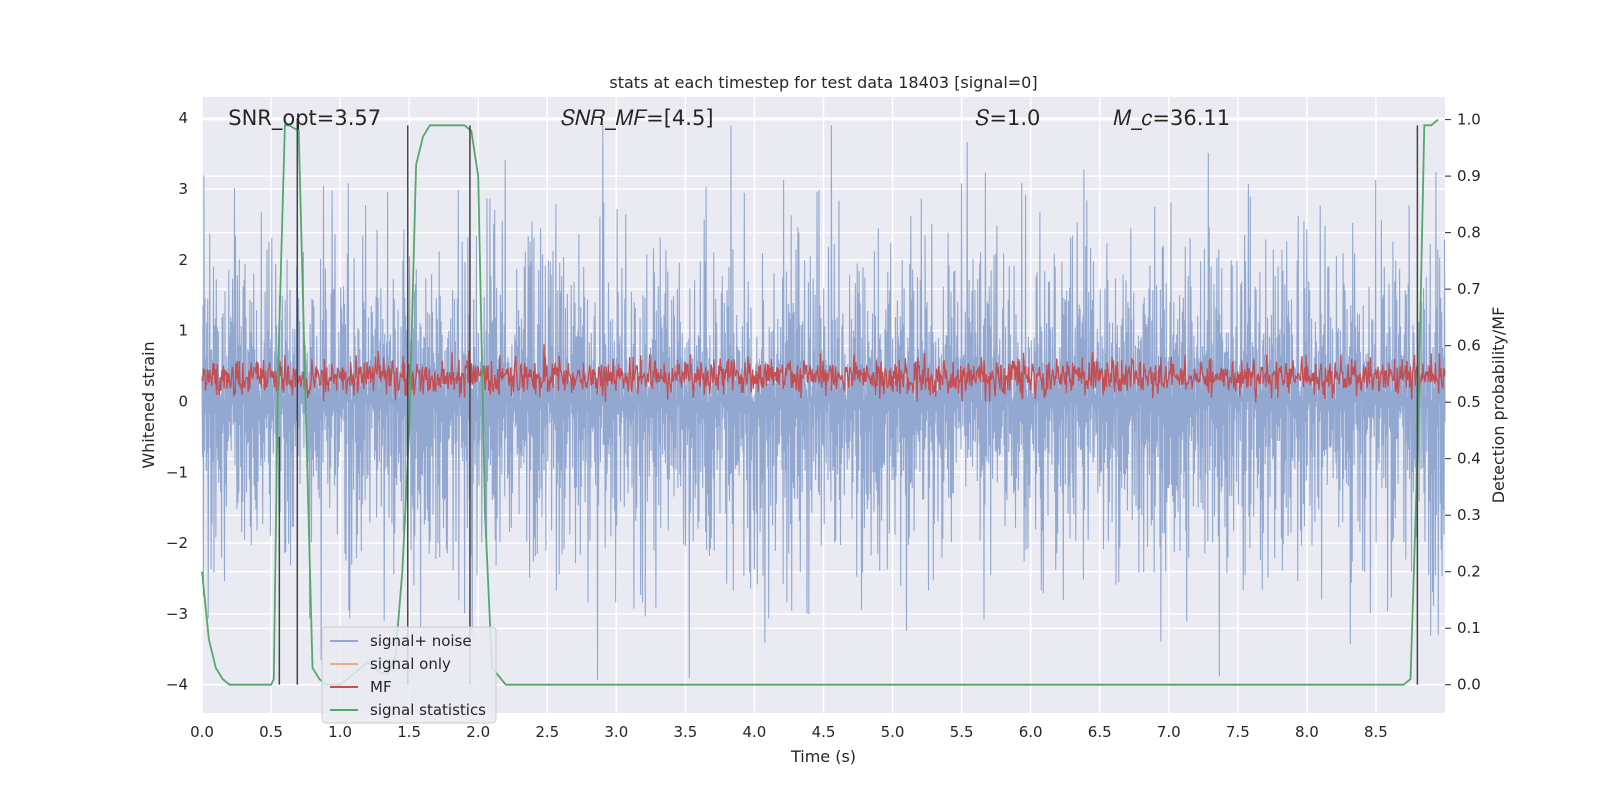  What do you see at coordinates (1007, 118) in the screenshot?
I see `annotation-s: 𝑆=1.0` at bounding box center [1007, 118].